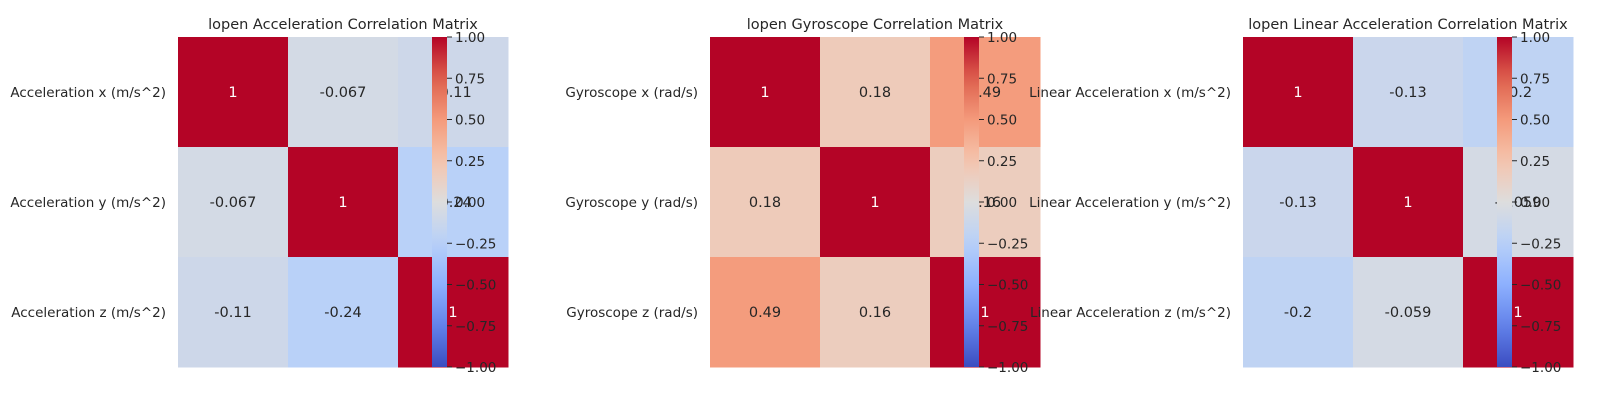  What do you see at coordinates (88, 203) in the screenshot?
I see `row-label: Acceleration y (m/s^2)` at bounding box center [88, 203].